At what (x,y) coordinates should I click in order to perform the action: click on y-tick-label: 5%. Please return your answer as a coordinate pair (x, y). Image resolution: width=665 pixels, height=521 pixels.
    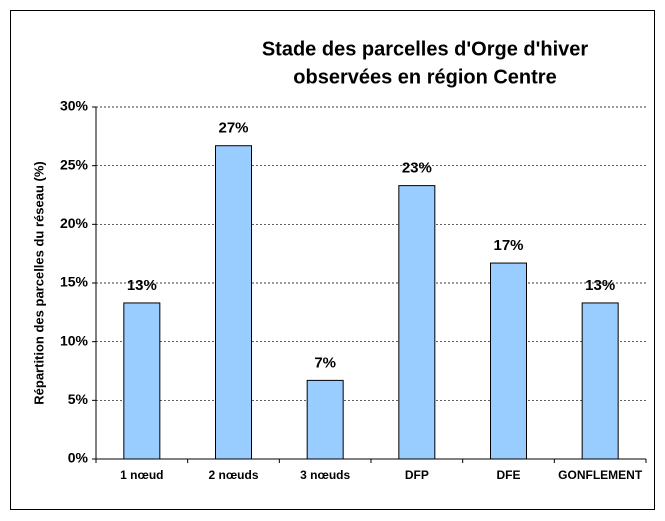
    Looking at the image, I should click on (78, 399).